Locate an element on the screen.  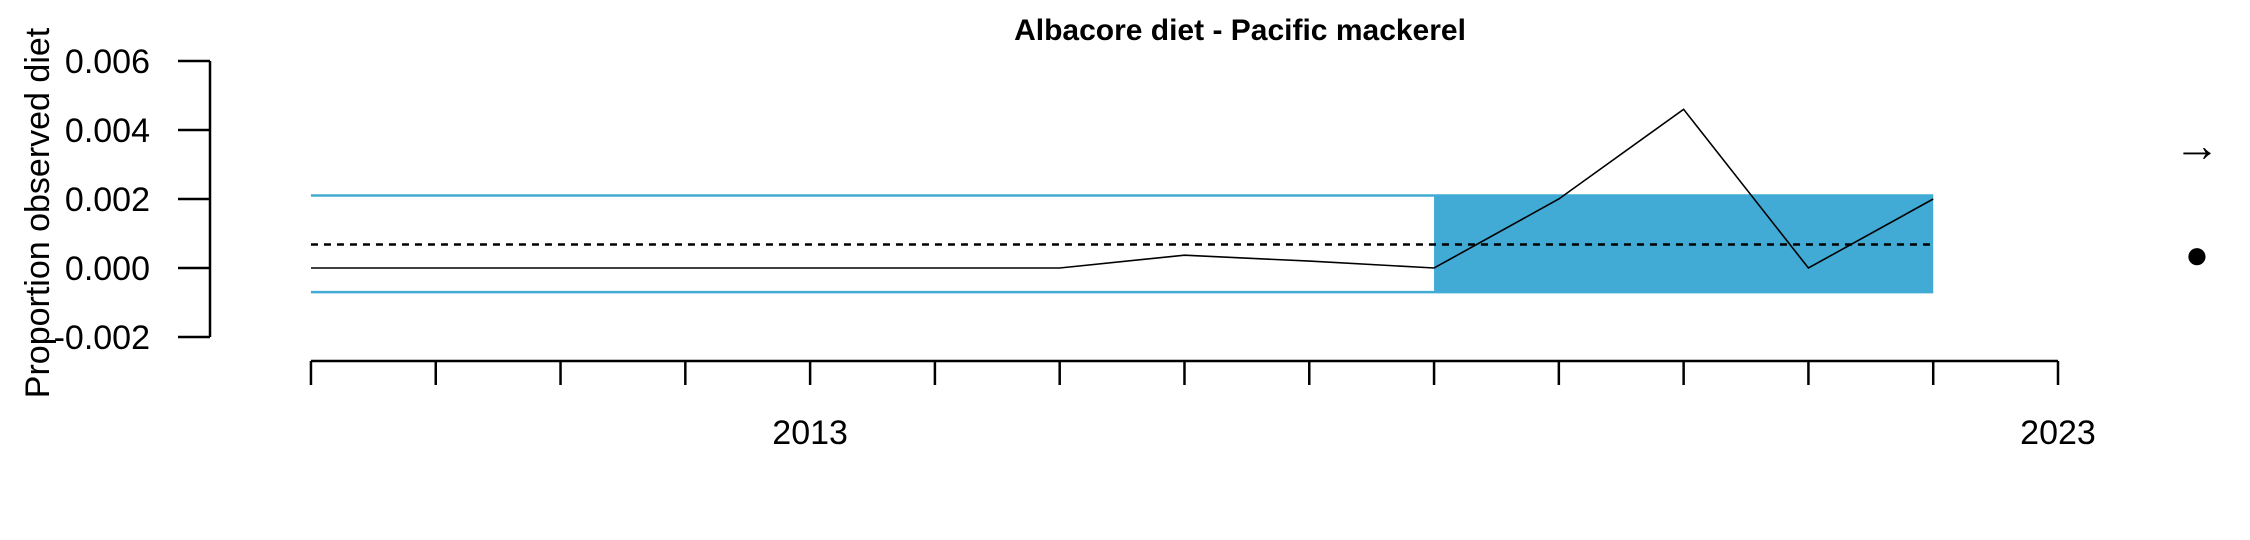
x-tick-label: 2023 is located at coordinates (2058, 433).